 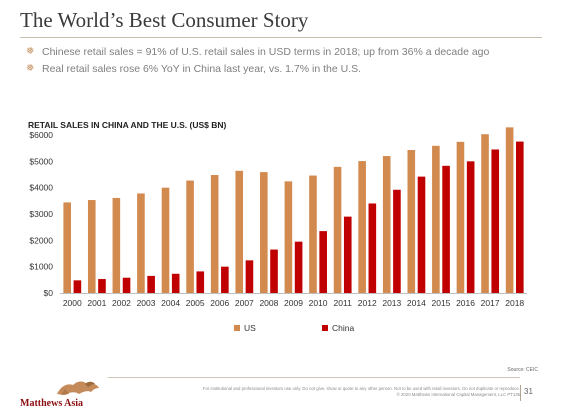 I want to click on bar-china-2012, so click(x=372, y=248).